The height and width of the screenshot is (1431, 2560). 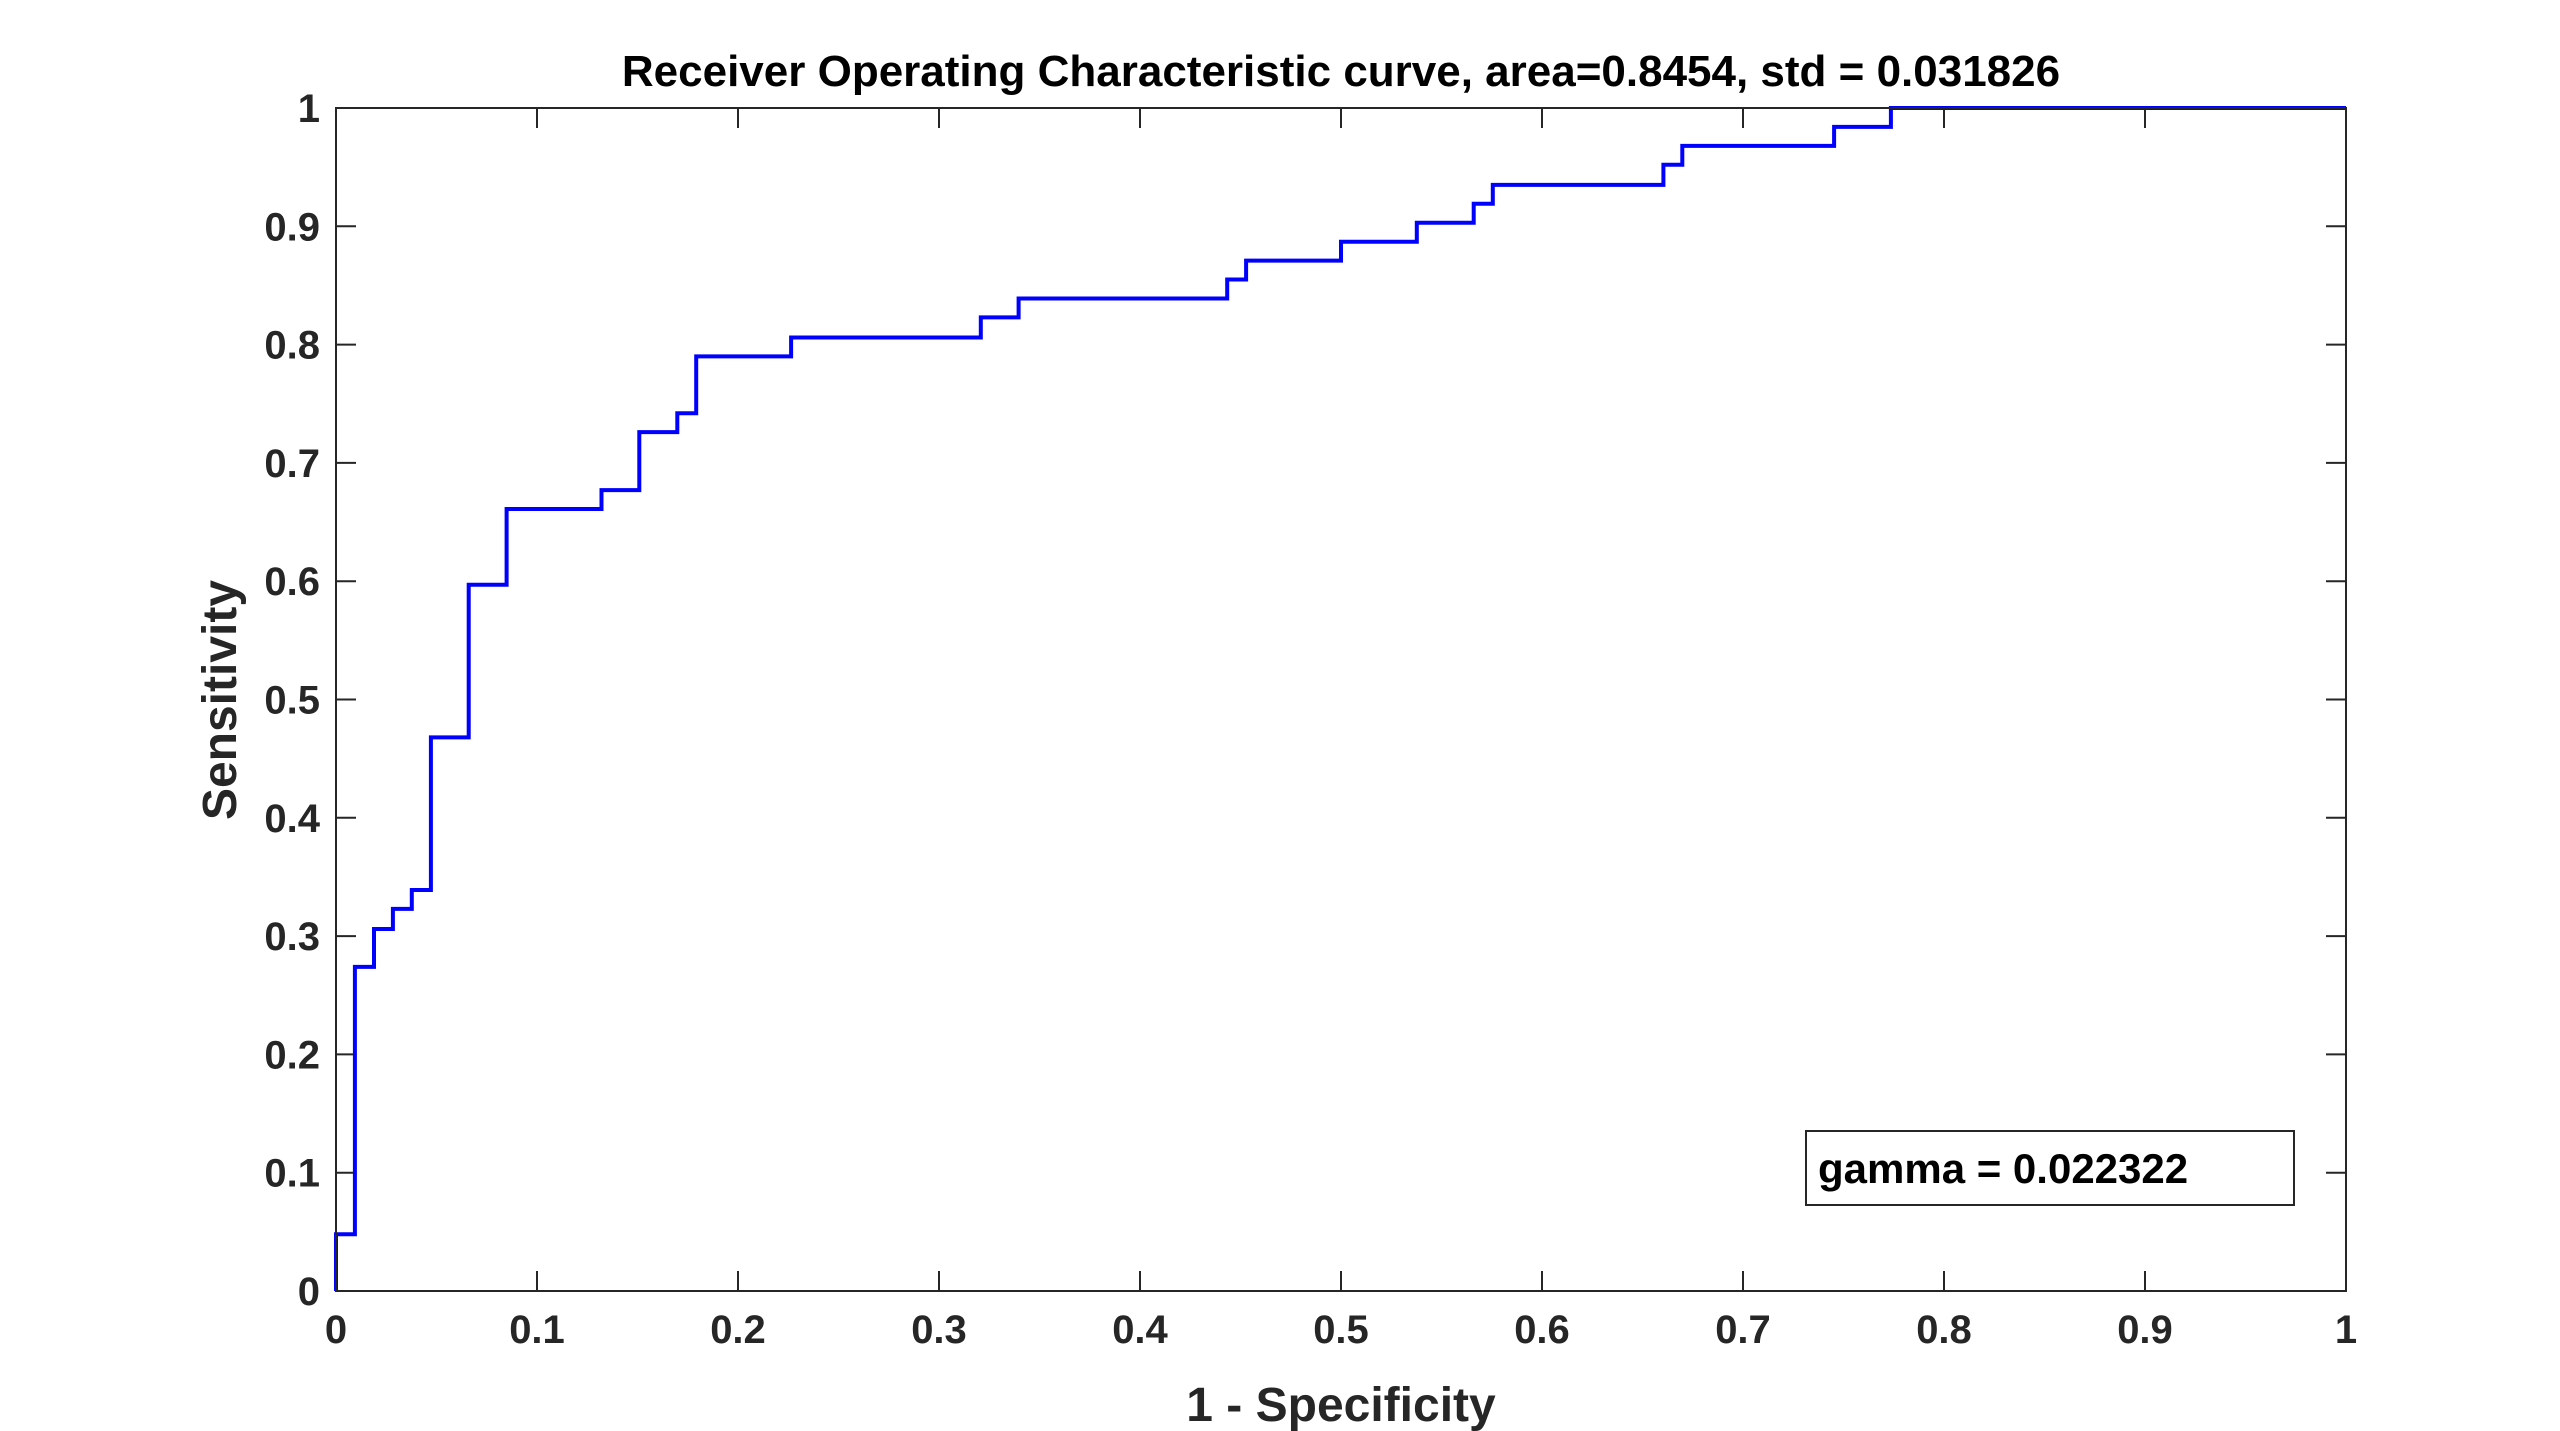 What do you see at coordinates (220, 700) in the screenshot?
I see `y-axis-label: Sensitivity` at bounding box center [220, 700].